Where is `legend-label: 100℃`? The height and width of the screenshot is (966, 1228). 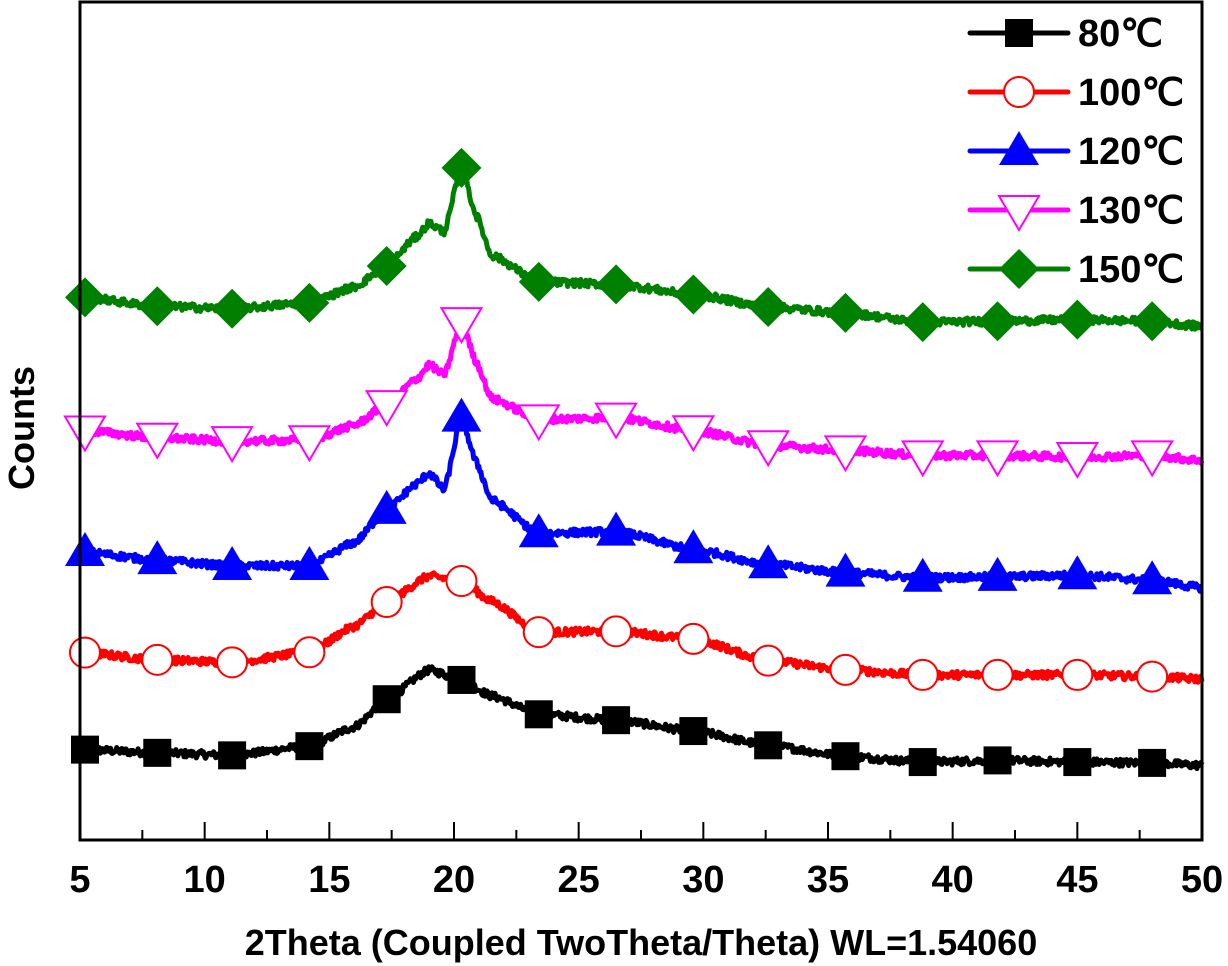 legend-label: 100℃ is located at coordinates (1131, 93).